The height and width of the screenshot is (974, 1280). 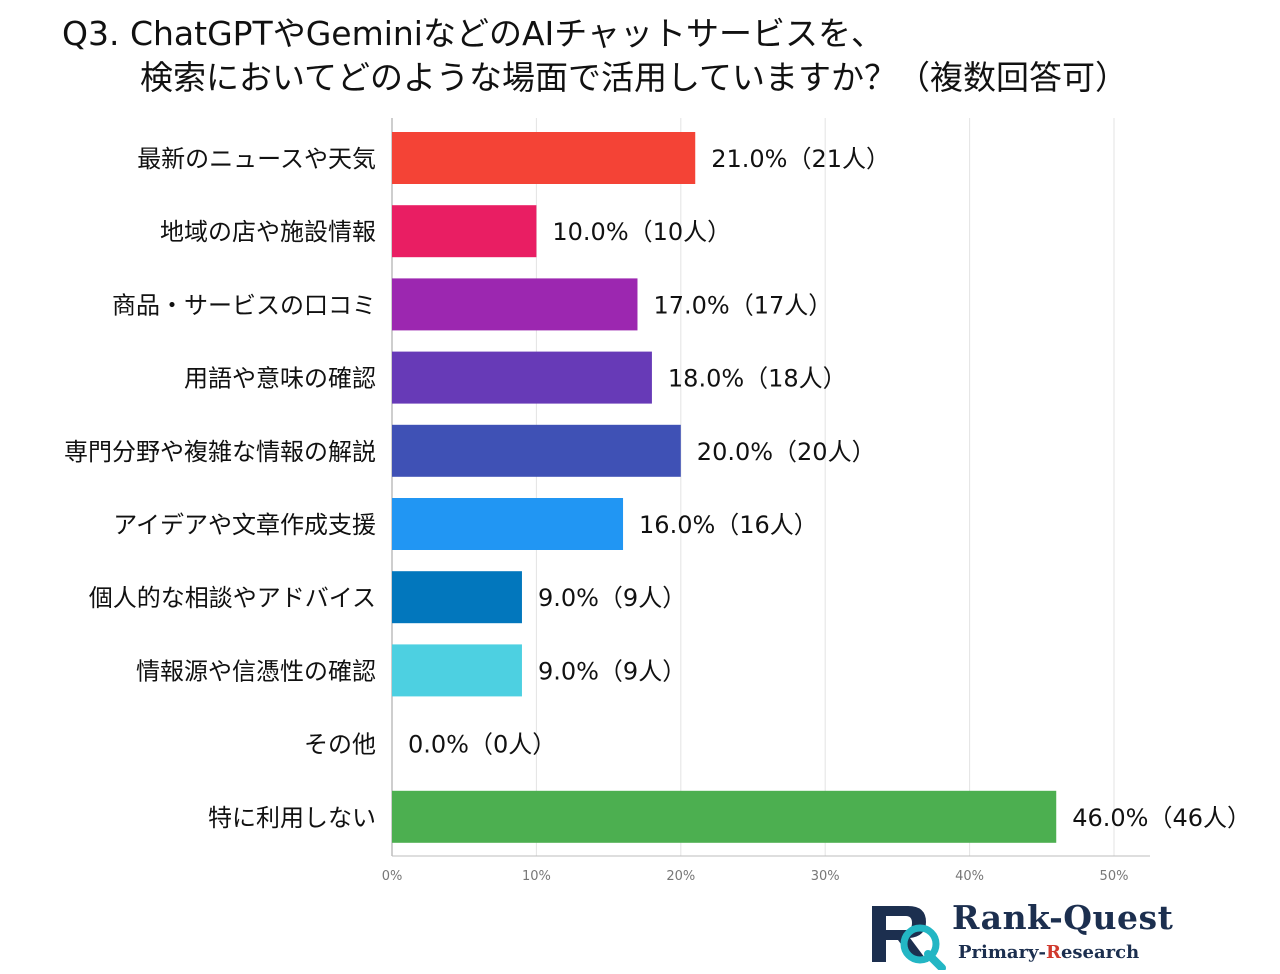 I want to click on data-label: 16.0%（16人）, so click(x=728, y=525).